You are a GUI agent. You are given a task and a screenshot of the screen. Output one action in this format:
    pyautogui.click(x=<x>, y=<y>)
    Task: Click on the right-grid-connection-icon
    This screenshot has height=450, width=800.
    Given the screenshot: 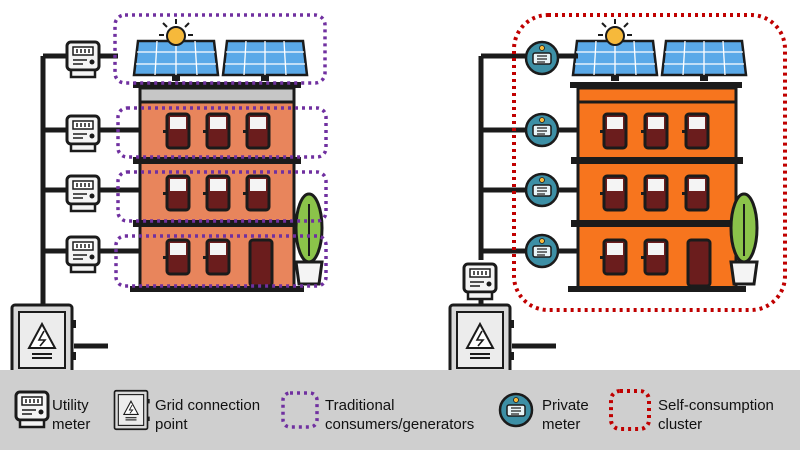 What is the action you would take?
    pyautogui.click(x=482, y=336)
    